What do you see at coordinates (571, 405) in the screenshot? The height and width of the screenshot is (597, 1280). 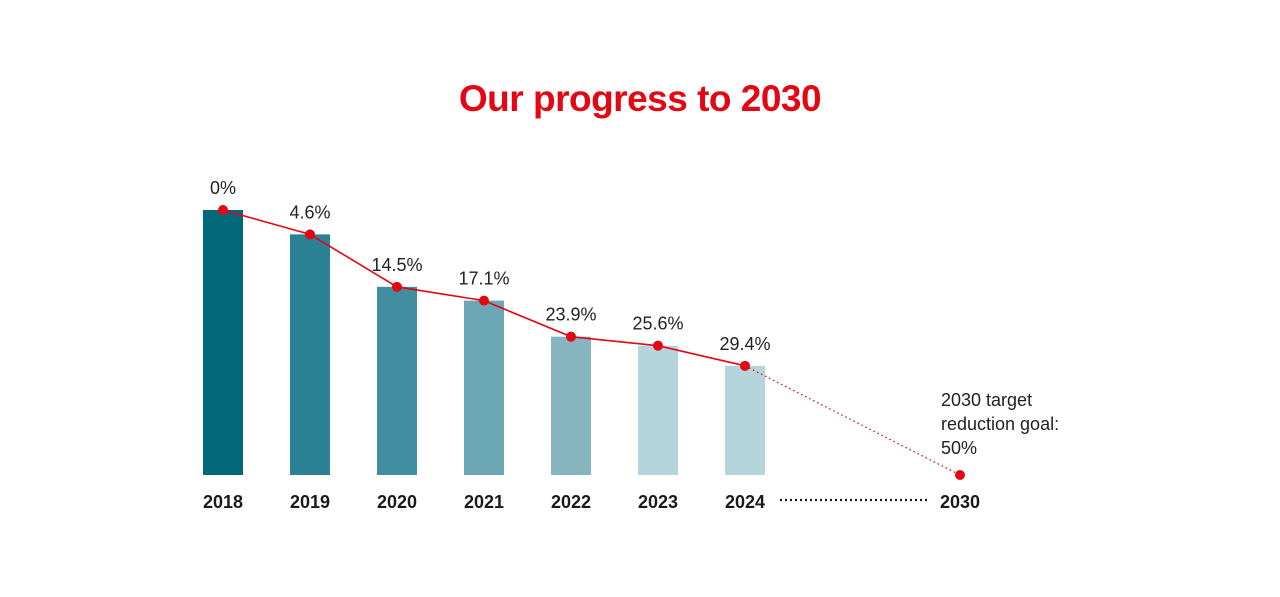 I see `bar-2022` at bounding box center [571, 405].